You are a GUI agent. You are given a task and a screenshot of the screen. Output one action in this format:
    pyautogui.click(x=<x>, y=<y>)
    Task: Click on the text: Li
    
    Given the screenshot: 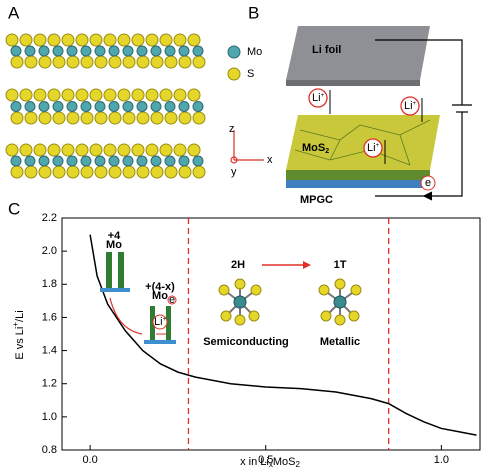 What is the action you would take?
    pyautogui.click(x=158, y=322)
    